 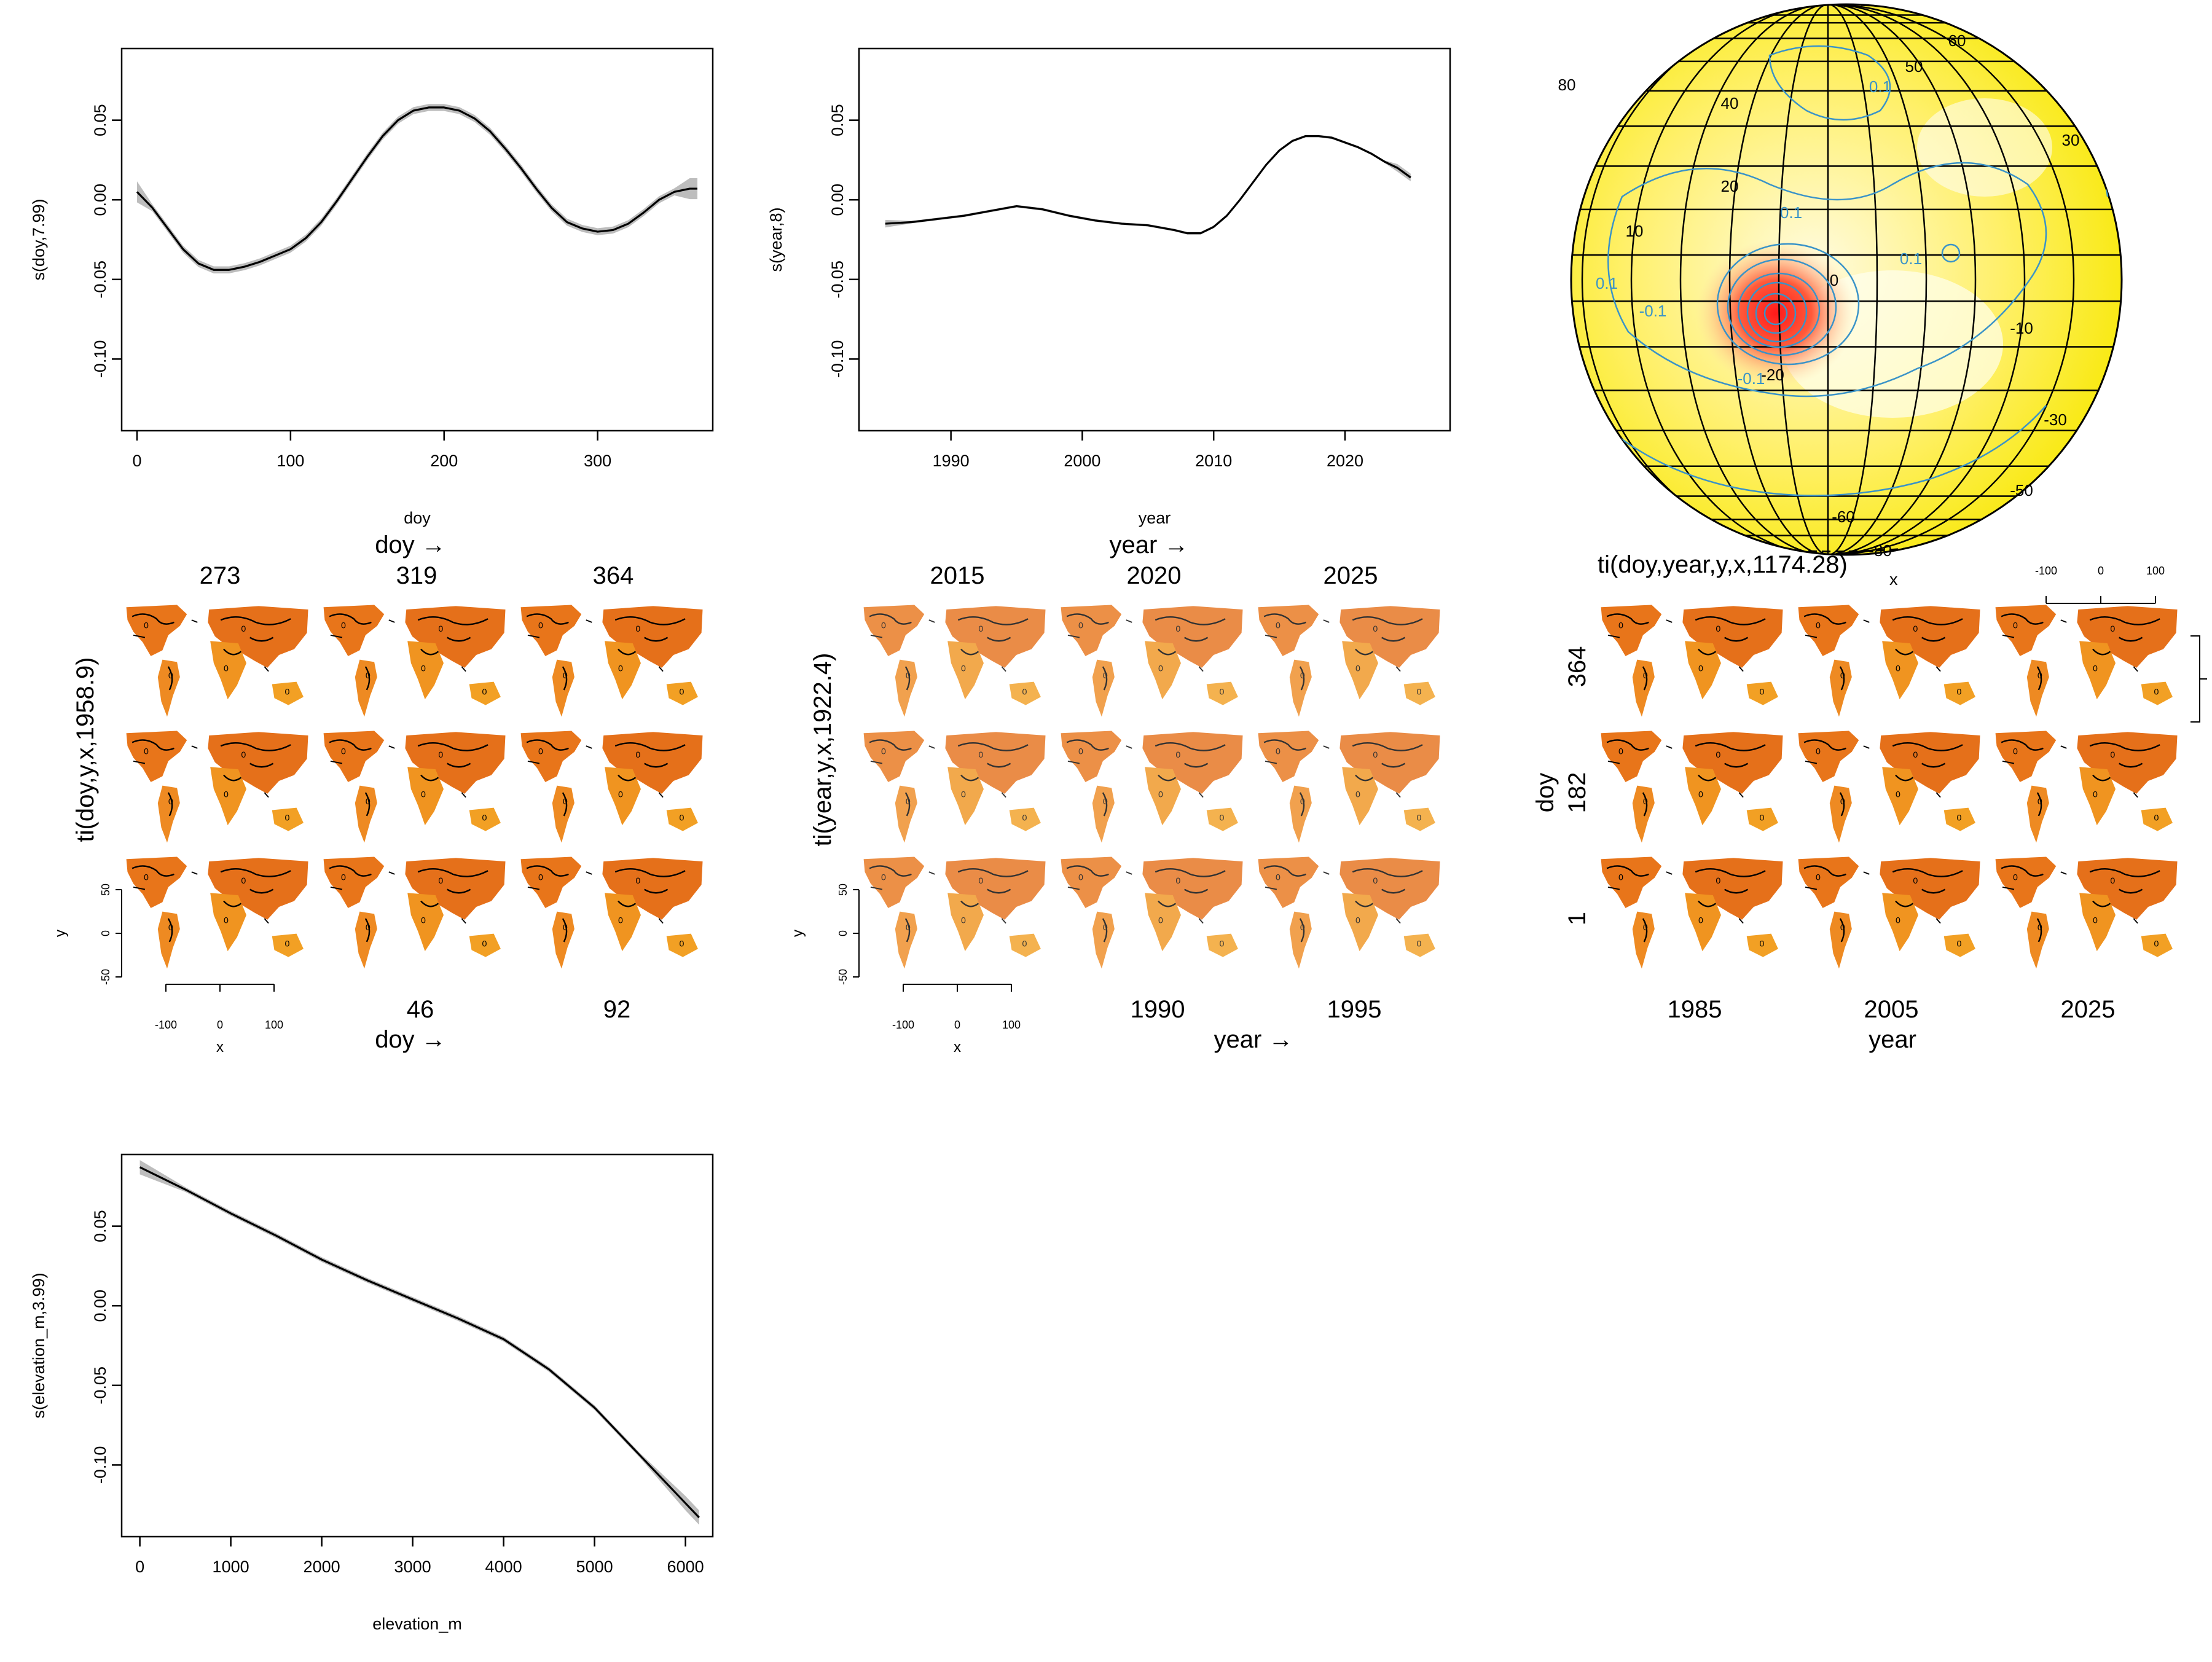 I want to click on bottom-axis-label: year →, so click(x=1253, y=1039).